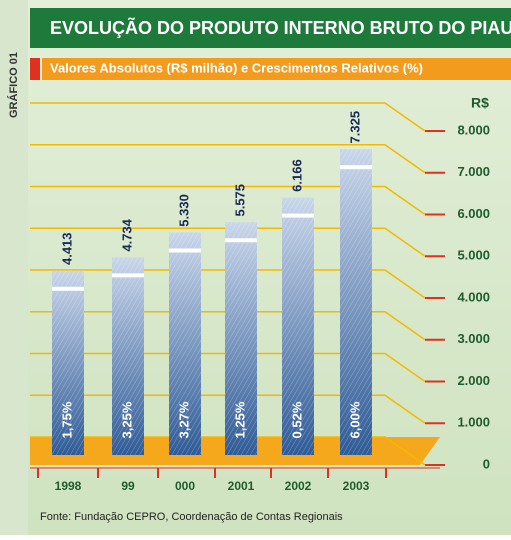 This screenshot has height=540, width=511. Describe the element at coordinates (13, 85) in the screenshot. I see `side-label: GRÁFICO 01` at that location.